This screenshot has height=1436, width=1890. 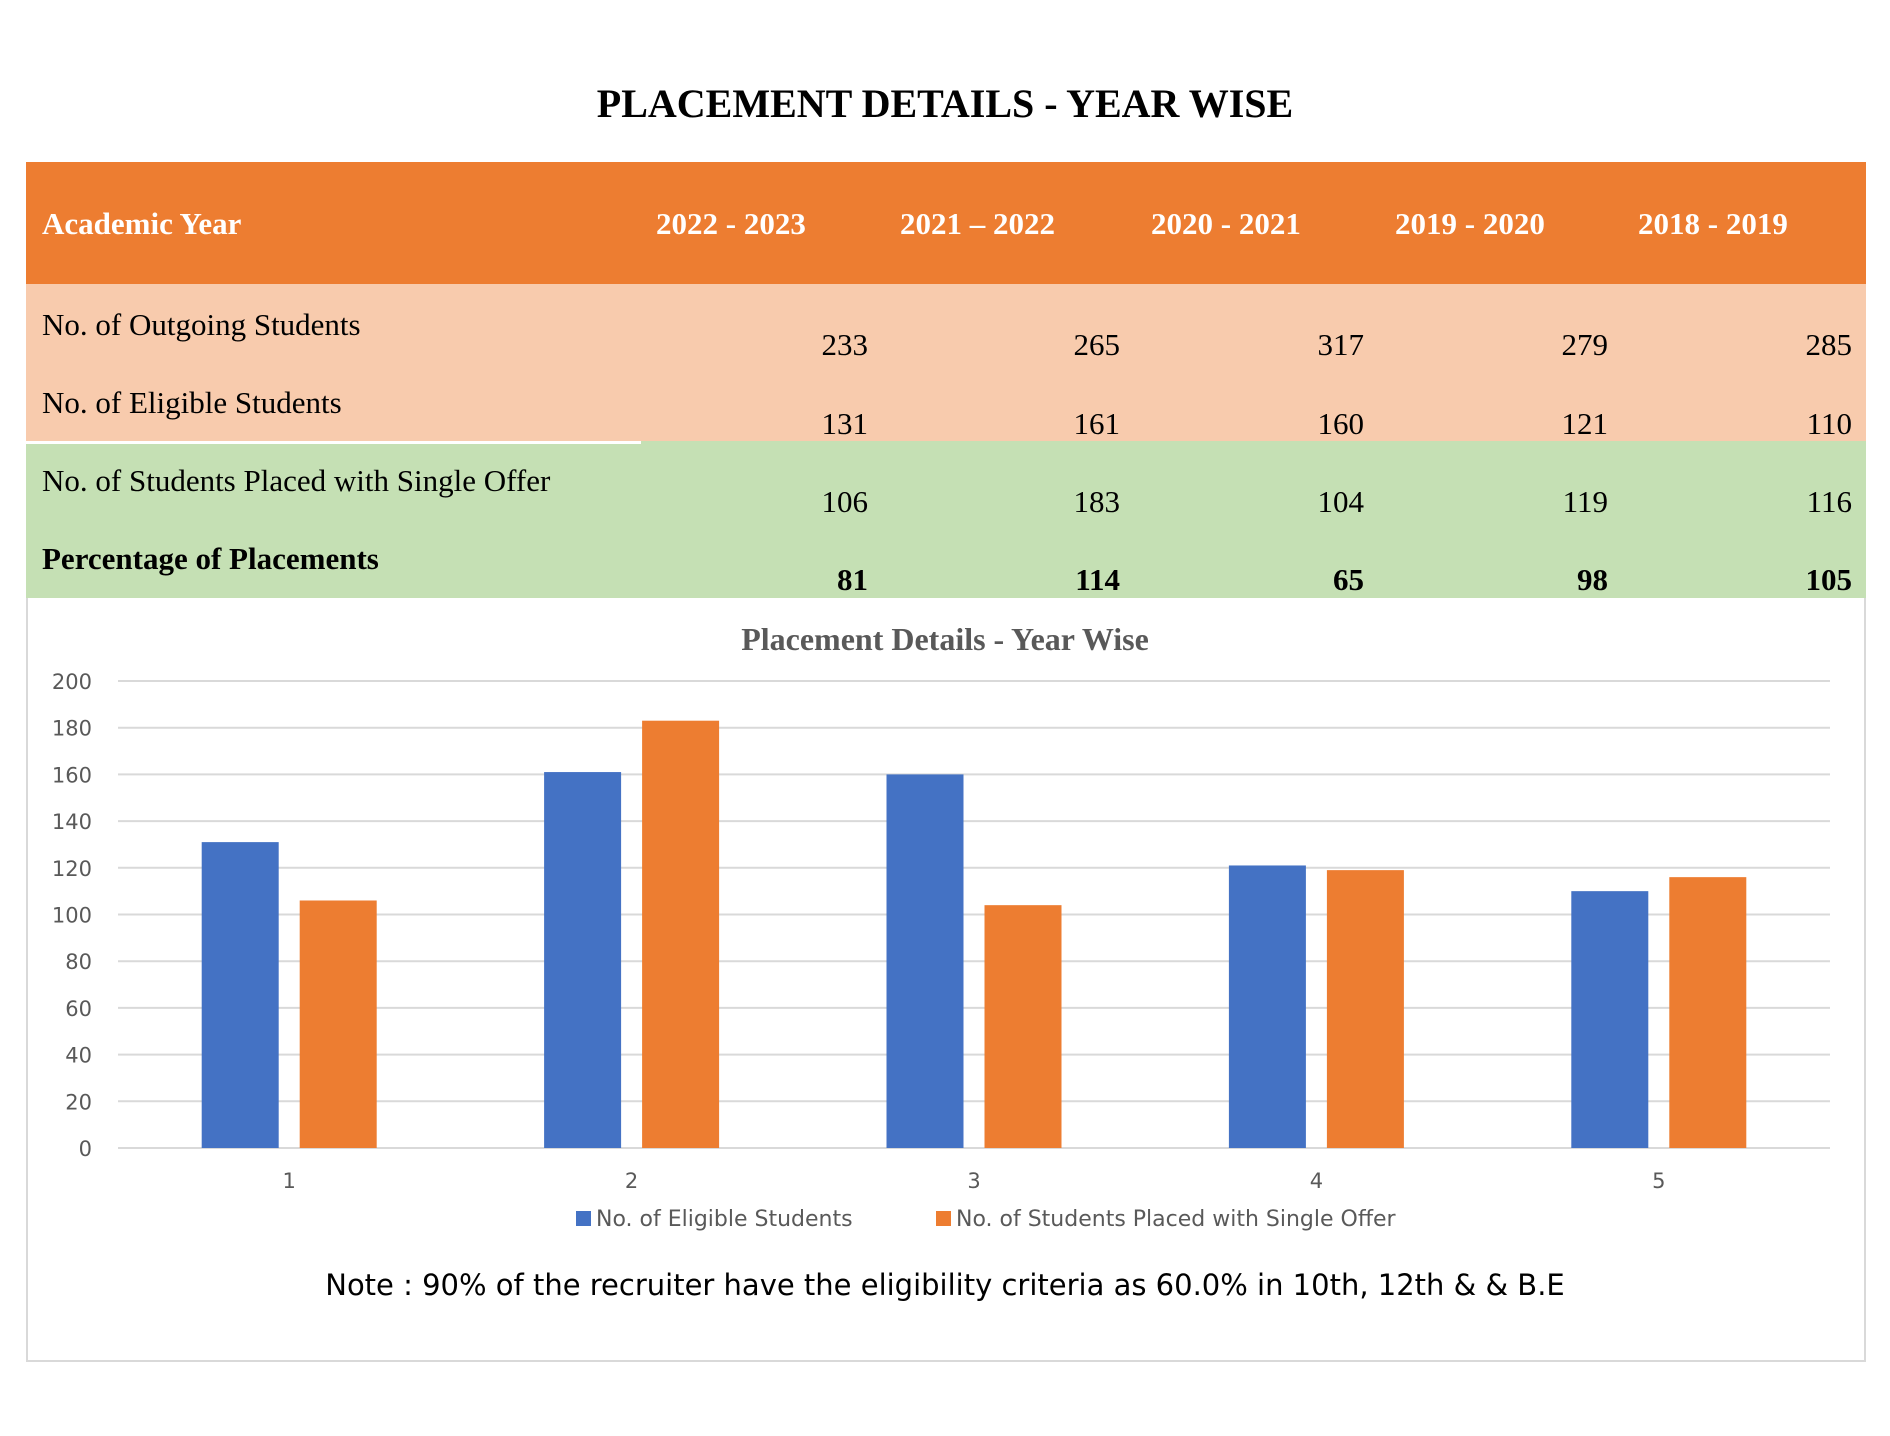 I want to click on table-header-row, so click(x=946, y=223).